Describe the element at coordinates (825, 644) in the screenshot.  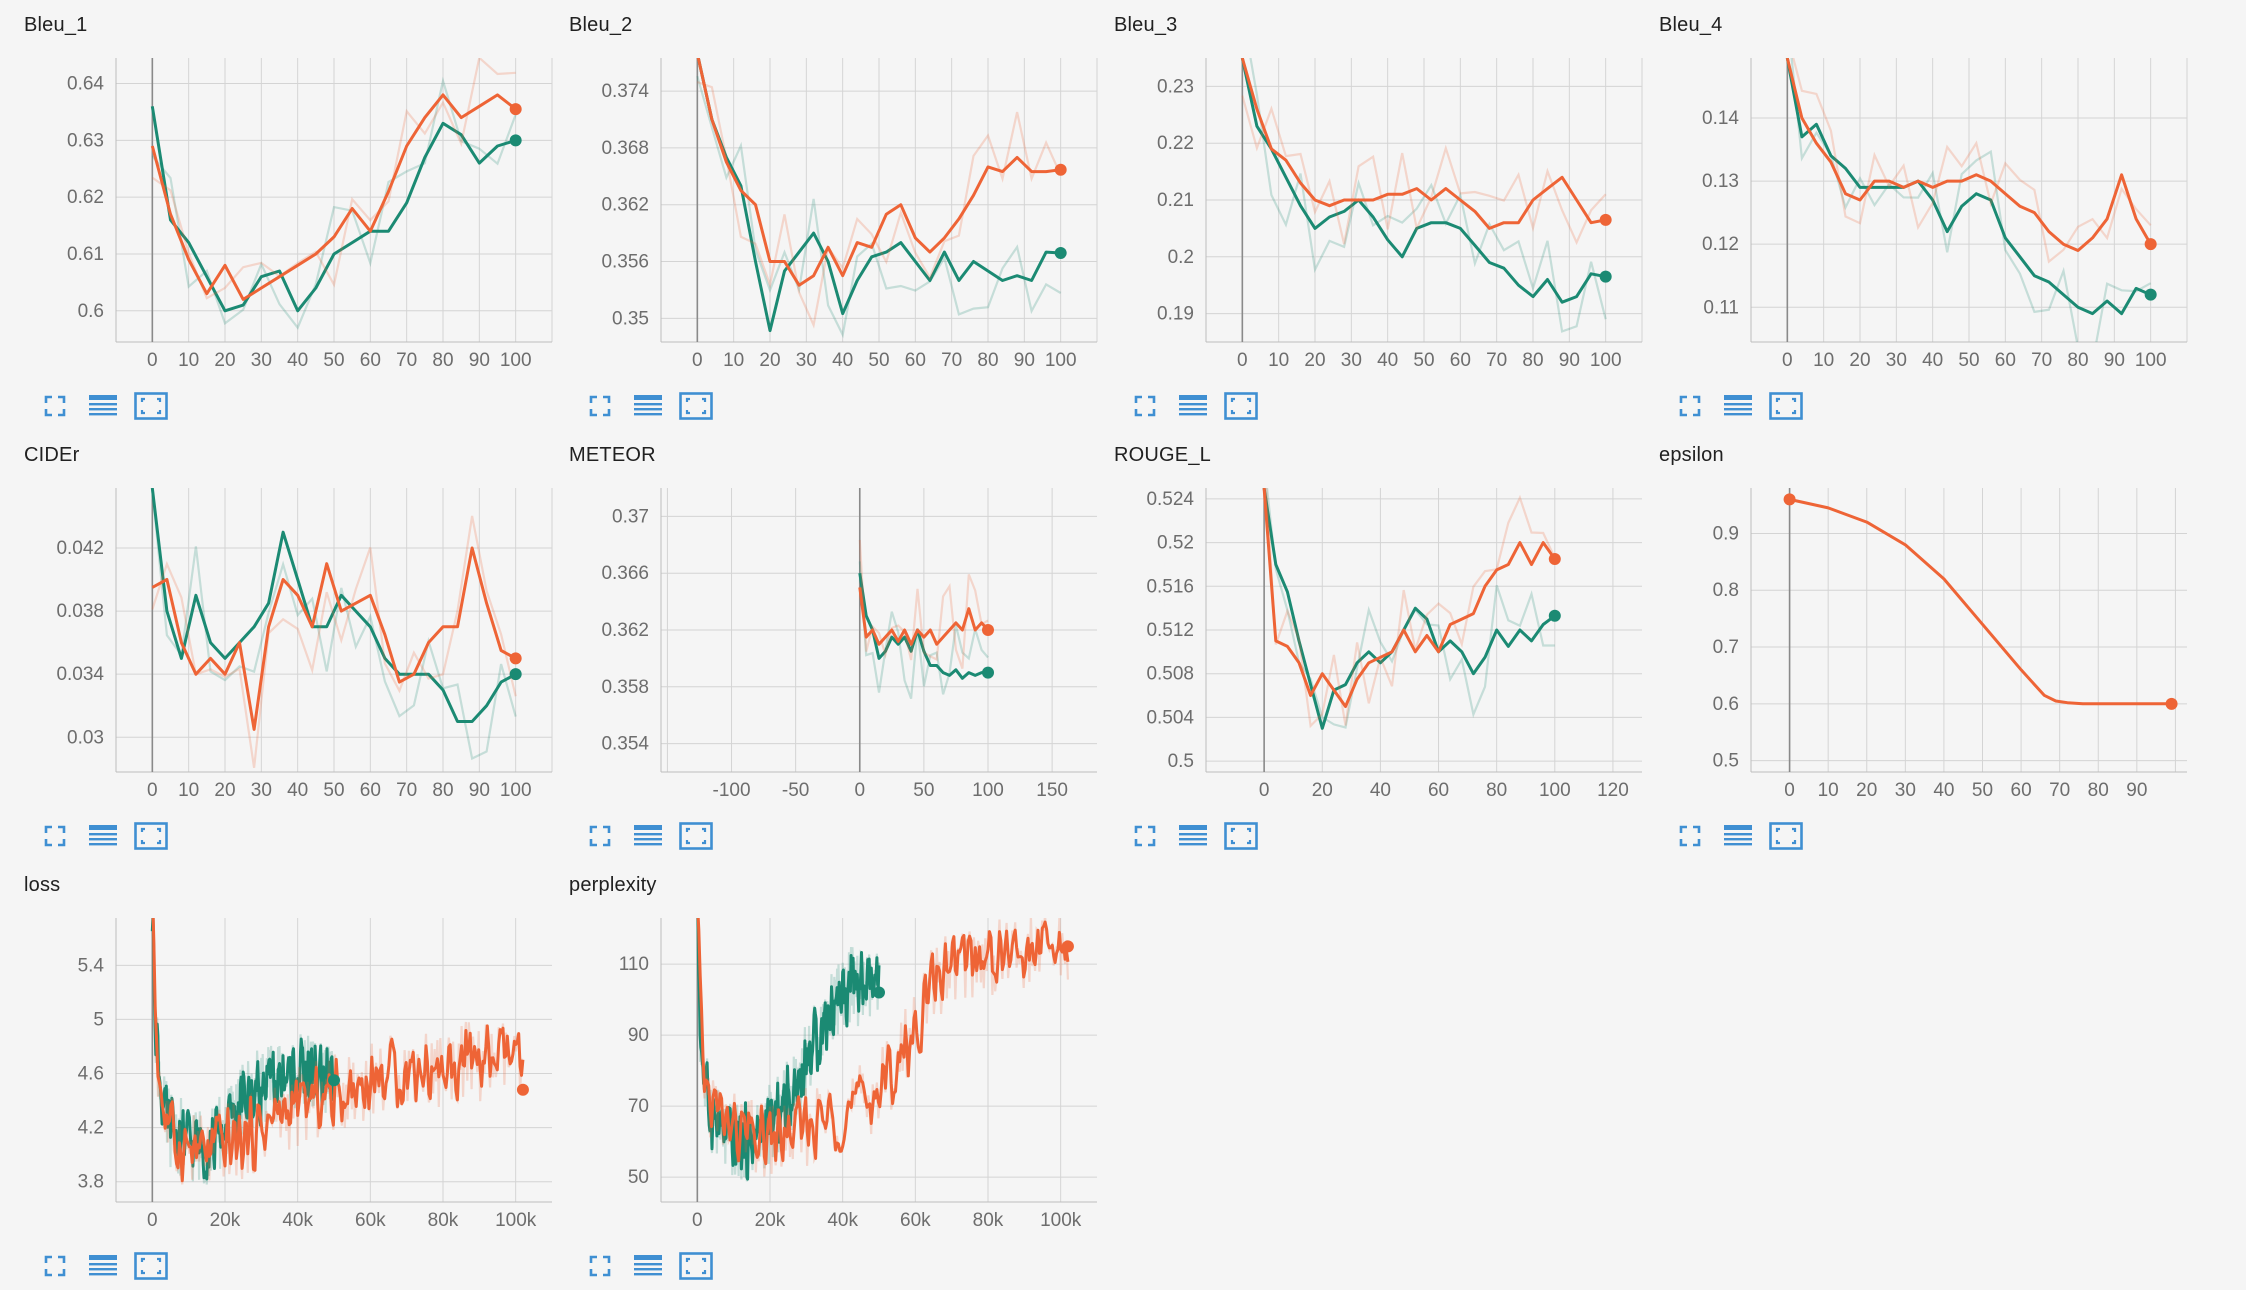
I see `chart-plot: 0.354 0.358 0.362 0.366 0.37 -100 -50 0 50 100 150` at that location.